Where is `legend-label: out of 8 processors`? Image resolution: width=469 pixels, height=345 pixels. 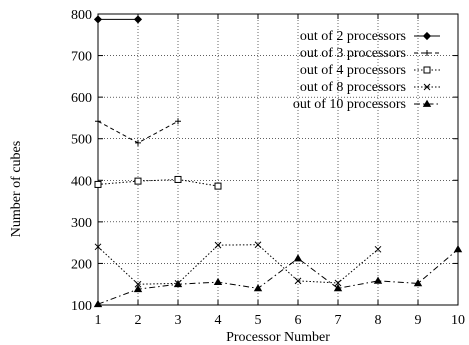
legend-label: out of 8 processors is located at coordinates (353, 87).